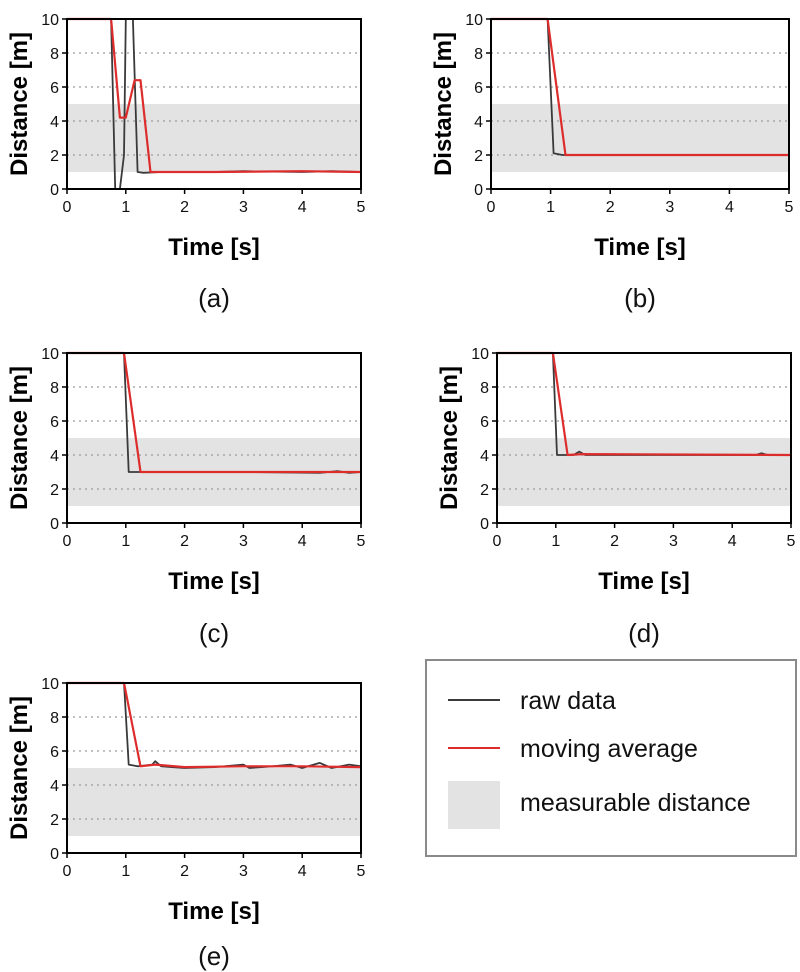 The width and height of the screenshot is (800, 972). I want to click on raw-data-line, so click(214, 725).